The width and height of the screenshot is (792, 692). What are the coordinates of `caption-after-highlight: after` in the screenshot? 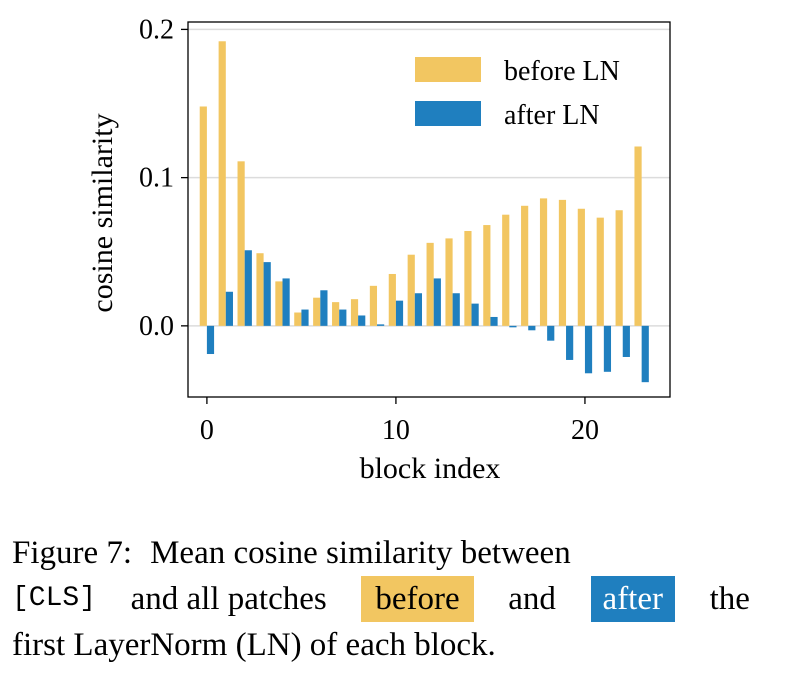 It's located at (632, 599).